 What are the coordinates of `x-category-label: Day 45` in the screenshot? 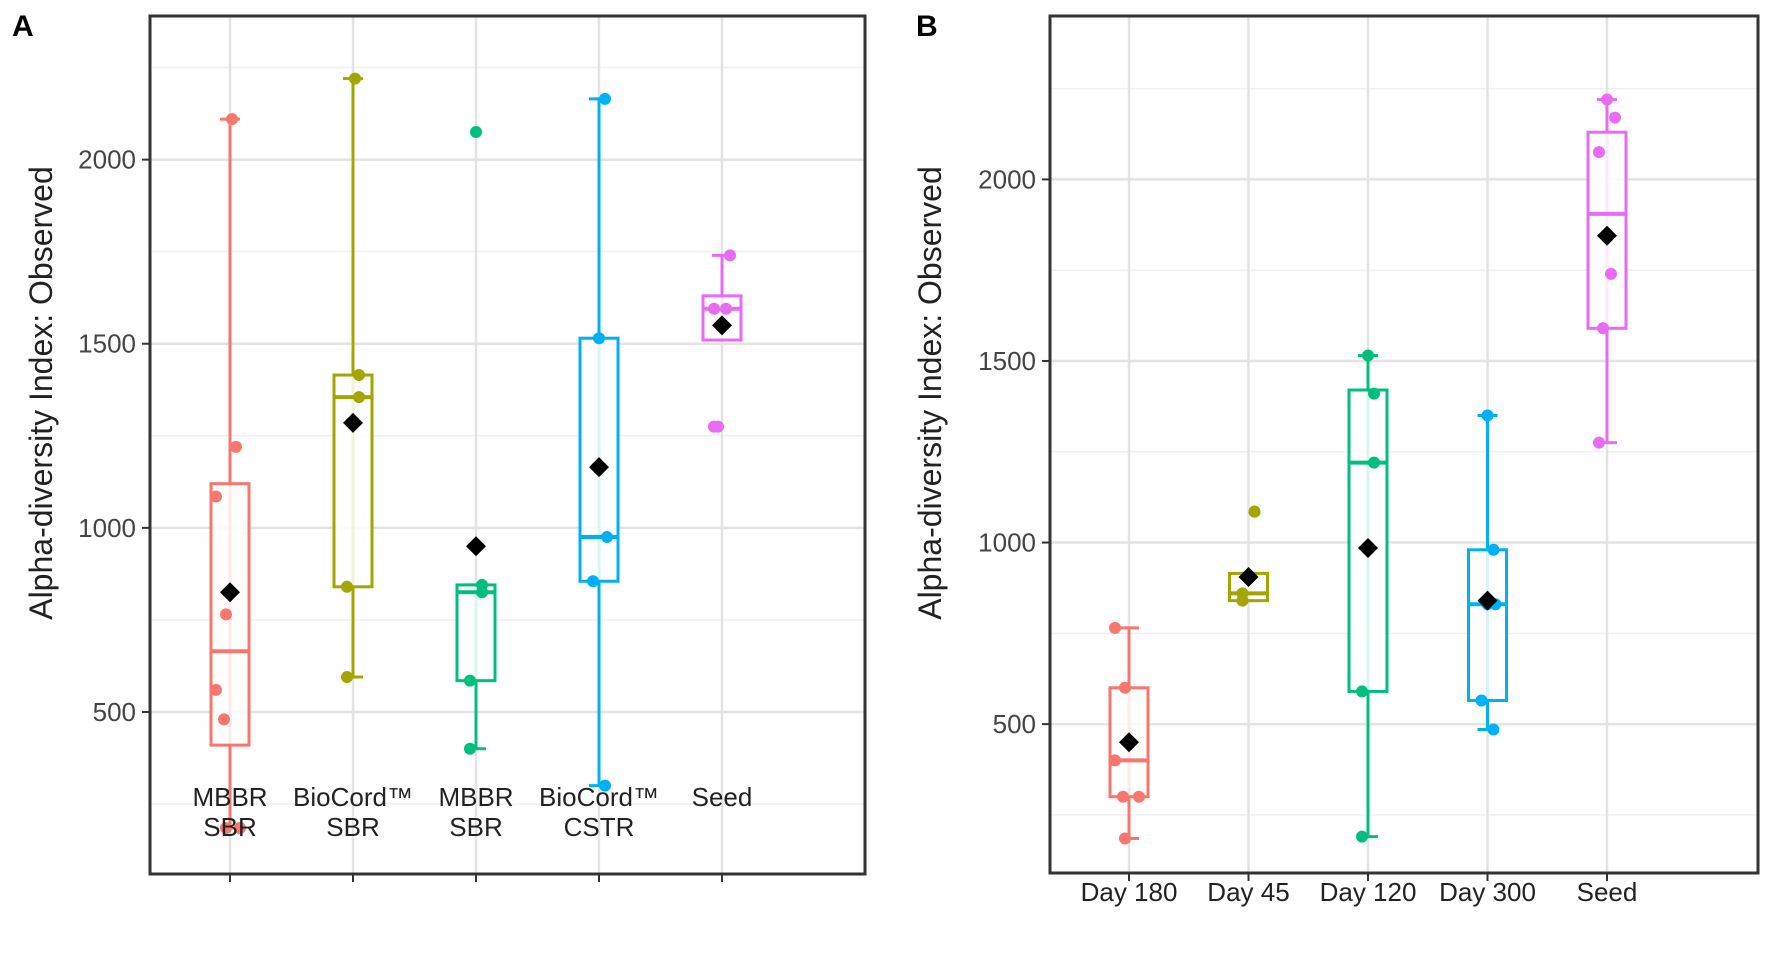 It's located at (1248, 892).